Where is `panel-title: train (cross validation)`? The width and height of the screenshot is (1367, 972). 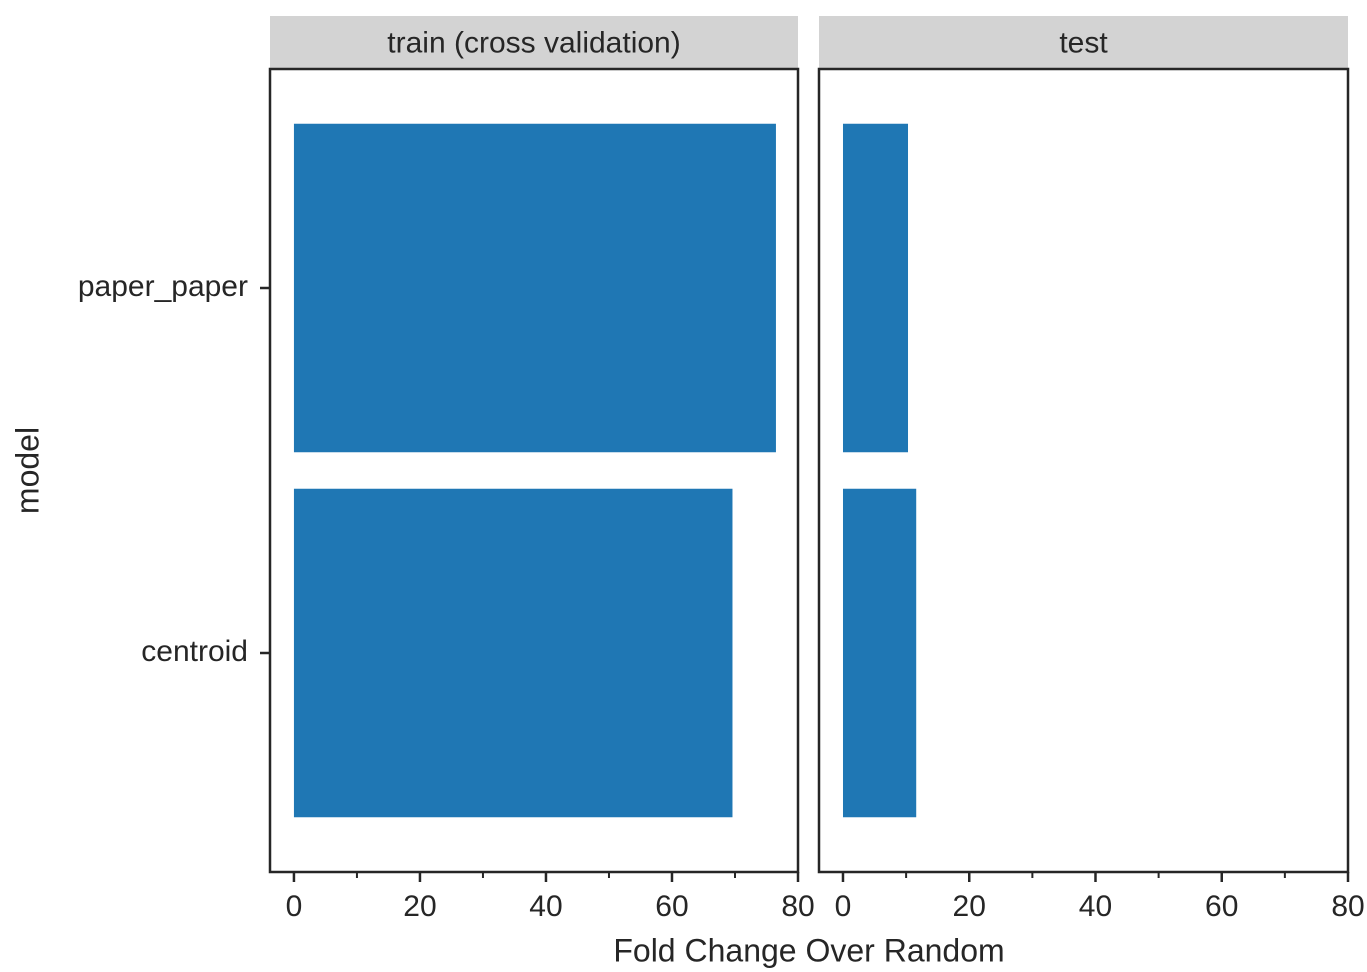
panel-title: train (cross validation) is located at coordinates (533, 42).